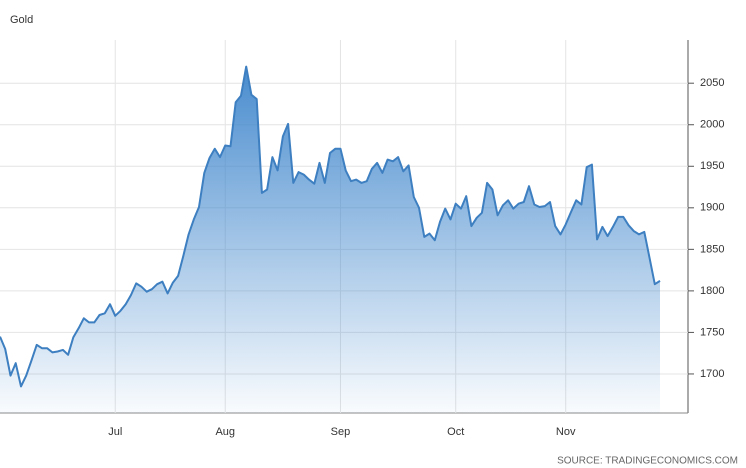 This screenshot has height=468, width=746. I want to click on chart-title: Gold, so click(21, 20).